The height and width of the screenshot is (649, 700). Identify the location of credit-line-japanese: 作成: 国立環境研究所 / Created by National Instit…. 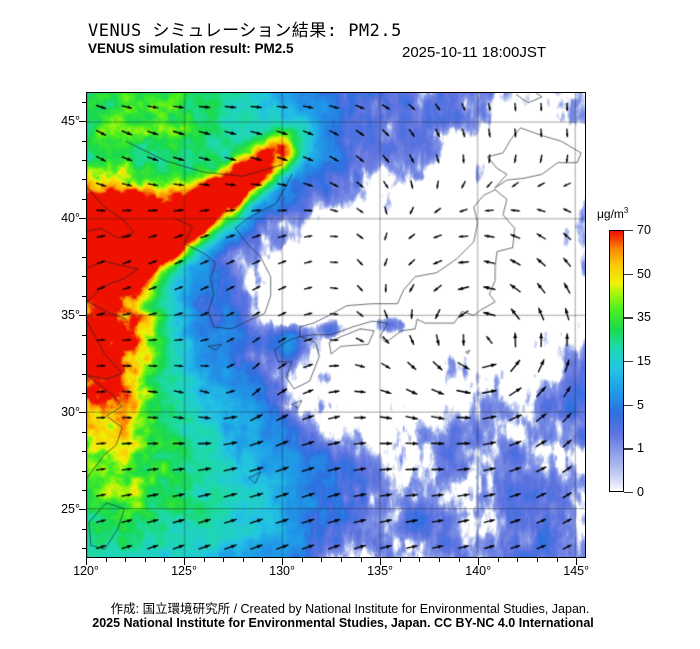
(350, 609).